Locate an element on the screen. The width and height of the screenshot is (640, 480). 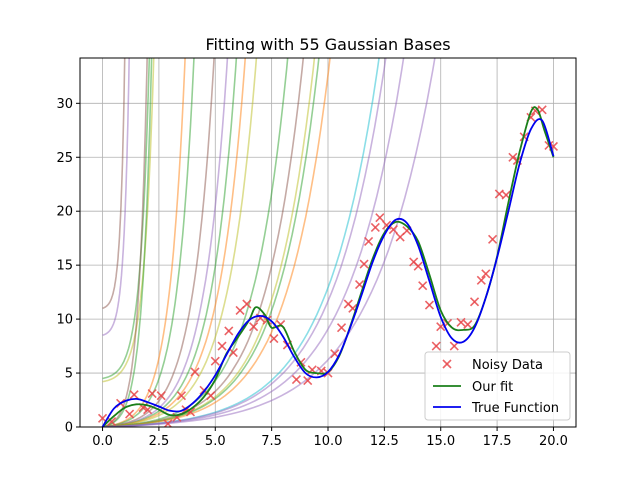
legend: Noisy Data Our fit True Function is located at coordinates (497, 386).